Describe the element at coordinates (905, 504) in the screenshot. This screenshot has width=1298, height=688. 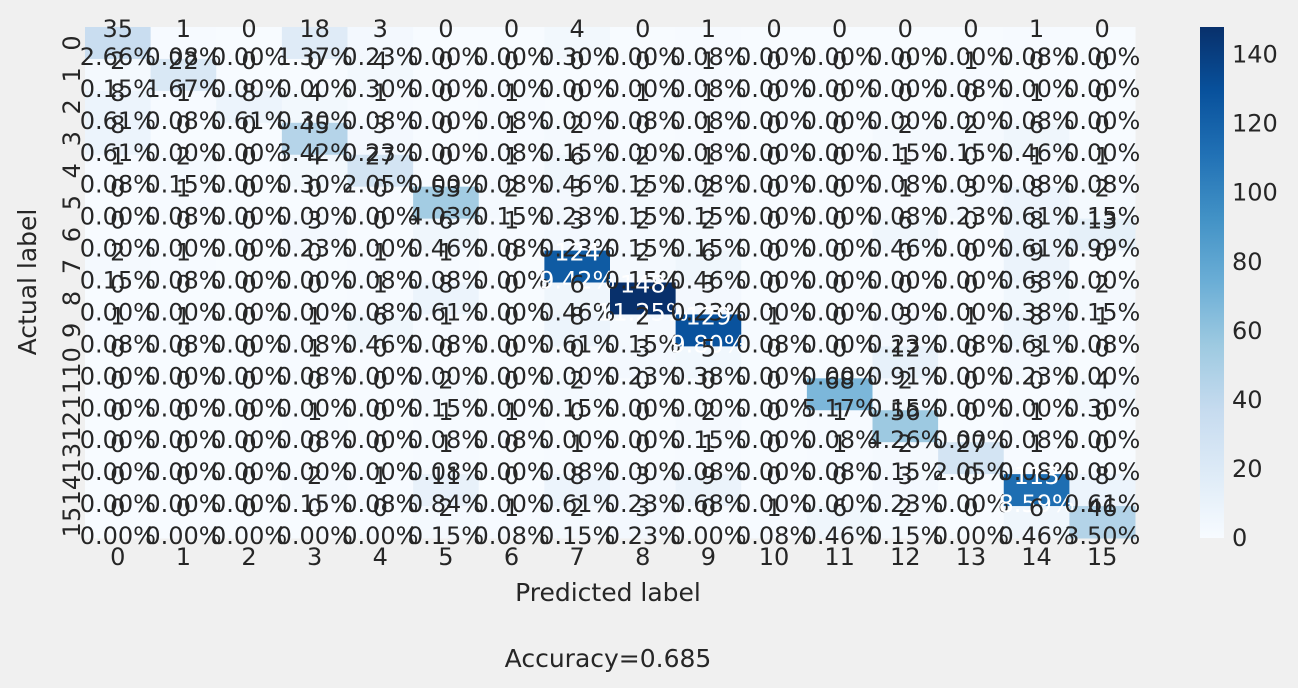
I see `cell-percent-label: 0.23%` at that location.